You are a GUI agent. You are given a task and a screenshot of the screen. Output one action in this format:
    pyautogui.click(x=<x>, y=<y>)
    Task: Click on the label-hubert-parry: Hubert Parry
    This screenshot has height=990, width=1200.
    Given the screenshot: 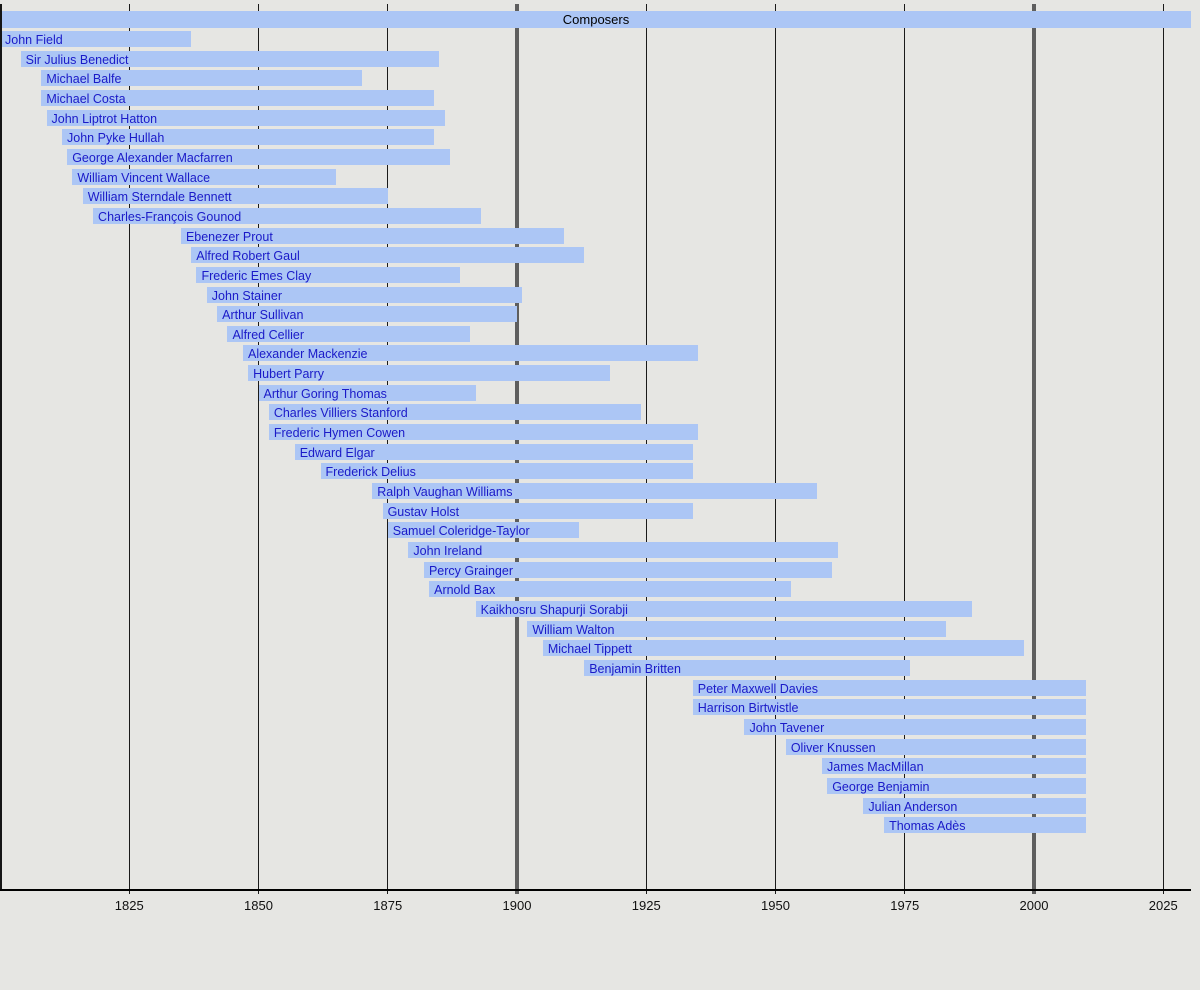 What is the action you would take?
    pyautogui.click(x=289, y=374)
    